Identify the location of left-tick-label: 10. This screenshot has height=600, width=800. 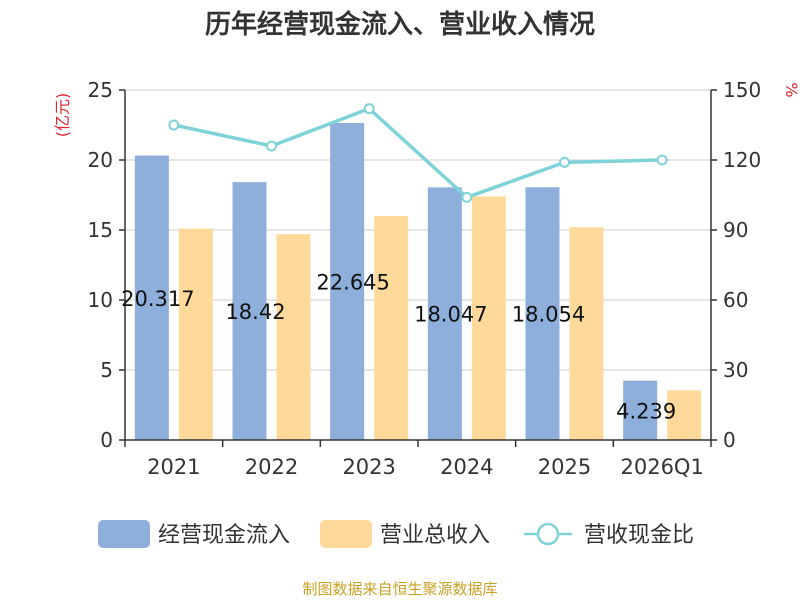
(100, 300).